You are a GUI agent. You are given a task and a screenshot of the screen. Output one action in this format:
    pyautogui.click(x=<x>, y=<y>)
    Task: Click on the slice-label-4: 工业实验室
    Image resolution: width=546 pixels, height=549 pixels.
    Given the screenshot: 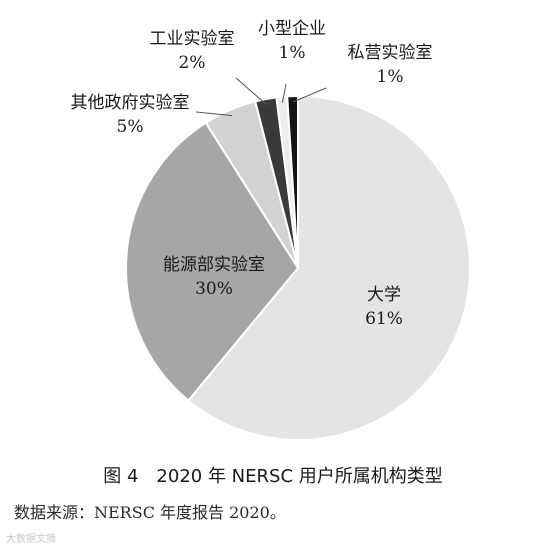 What is the action you would take?
    pyautogui.click(x=192, y=39)
    